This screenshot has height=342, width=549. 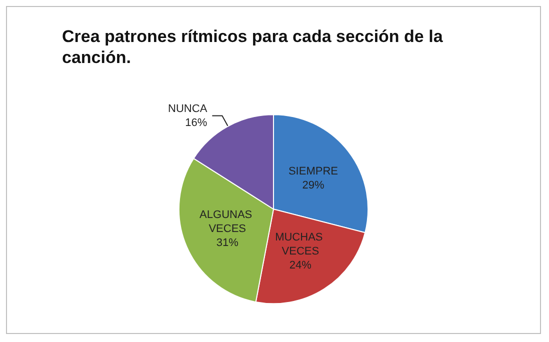 I want to click on slice-label: SIEMPRE, so click(x=313, y=171).